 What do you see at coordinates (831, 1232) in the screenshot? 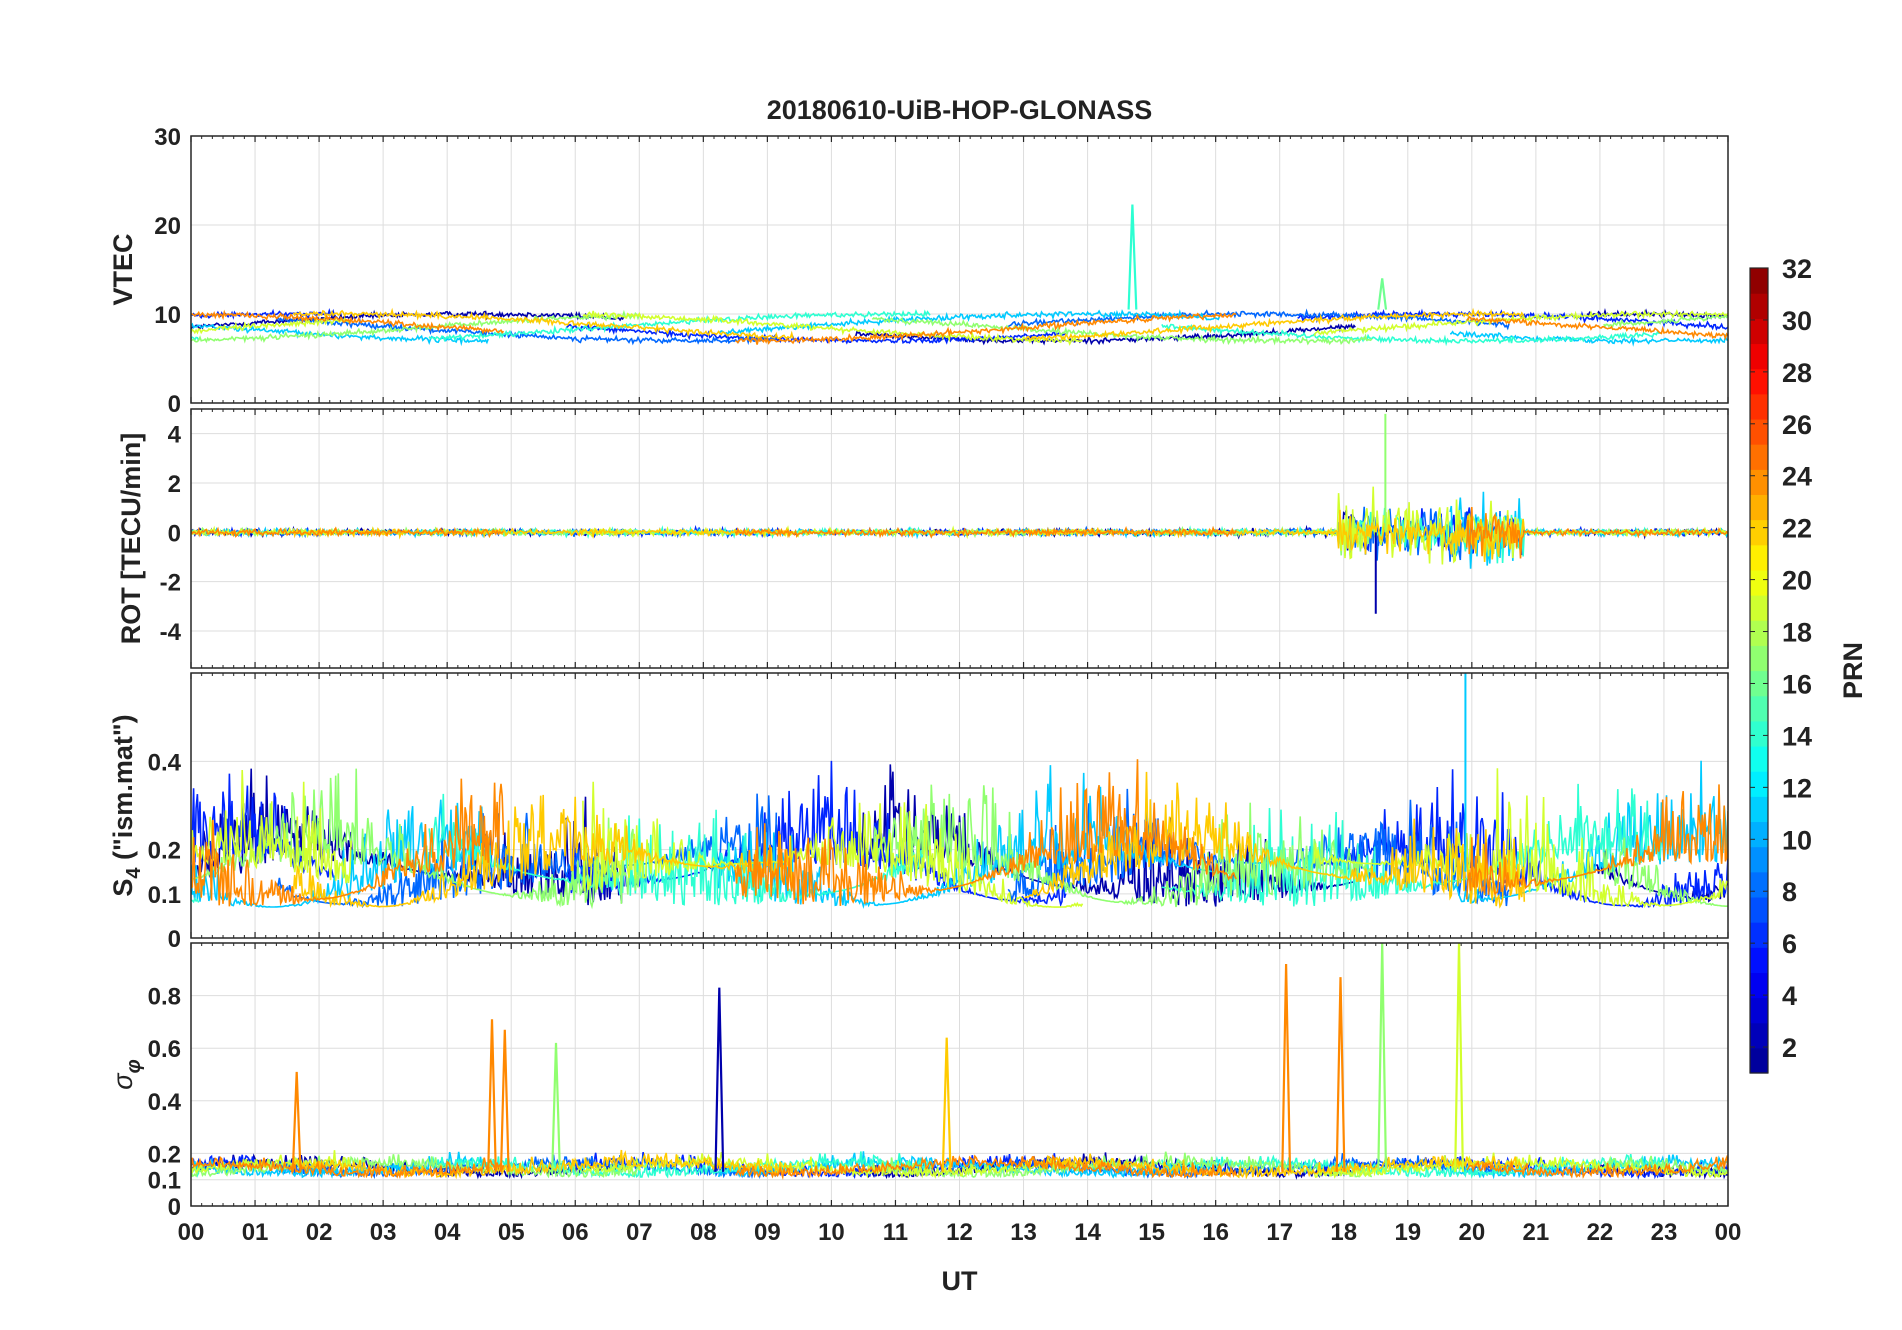
I see `x-tick-label: 10` at bounding box center [831, 1232].